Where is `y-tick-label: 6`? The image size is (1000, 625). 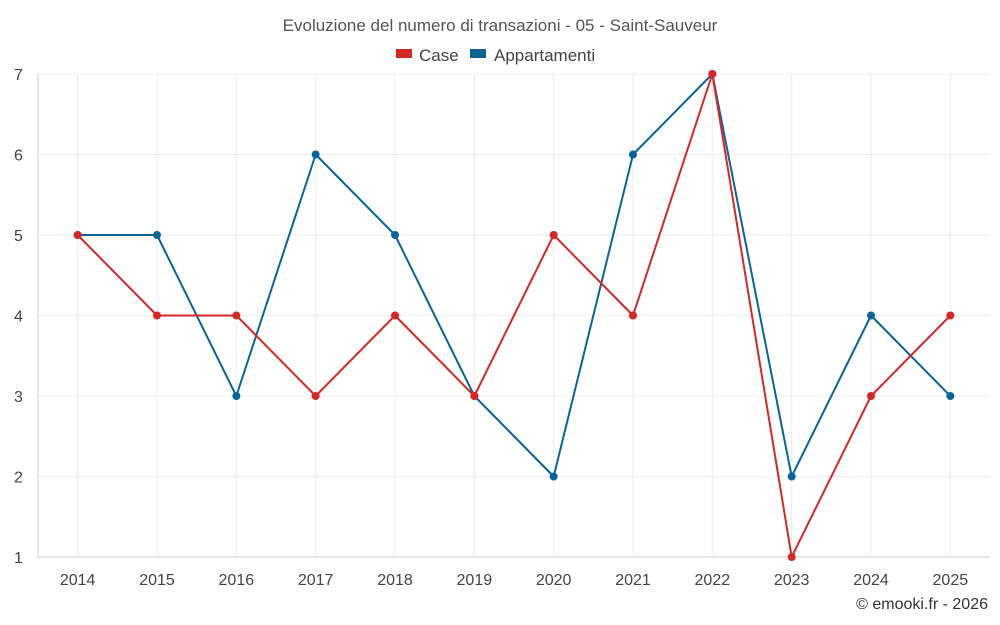 y-tick-label: 6 is located at coordinates (18, 156).